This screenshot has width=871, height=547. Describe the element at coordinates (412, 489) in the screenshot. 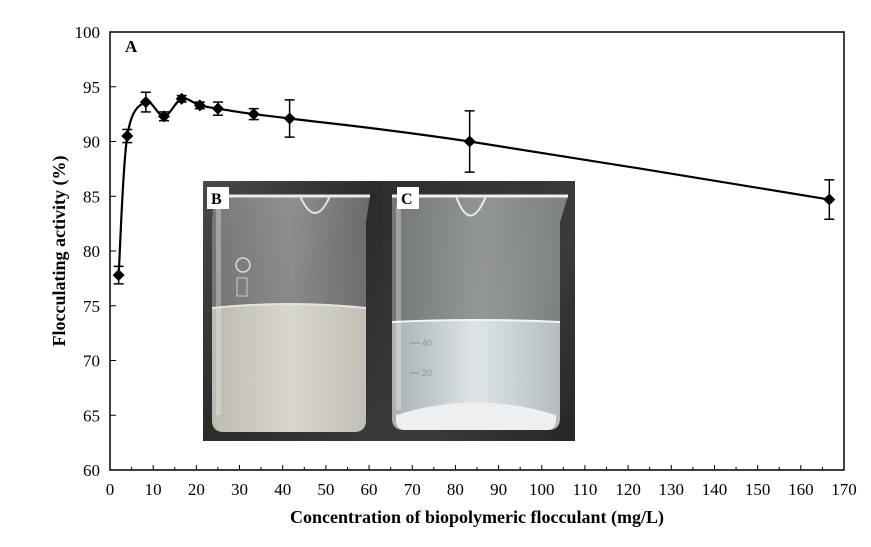

I see `x-tick-label: 70` at that location.